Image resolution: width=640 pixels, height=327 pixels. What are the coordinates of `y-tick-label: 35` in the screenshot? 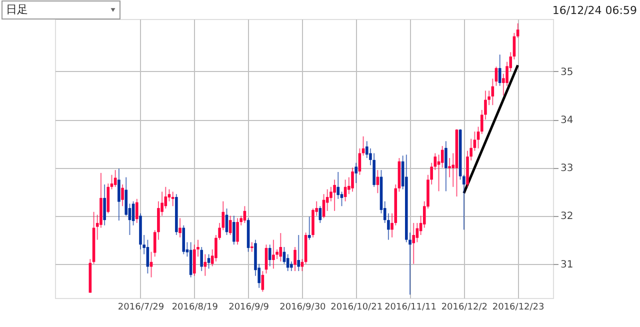 It's located at (567, 72).